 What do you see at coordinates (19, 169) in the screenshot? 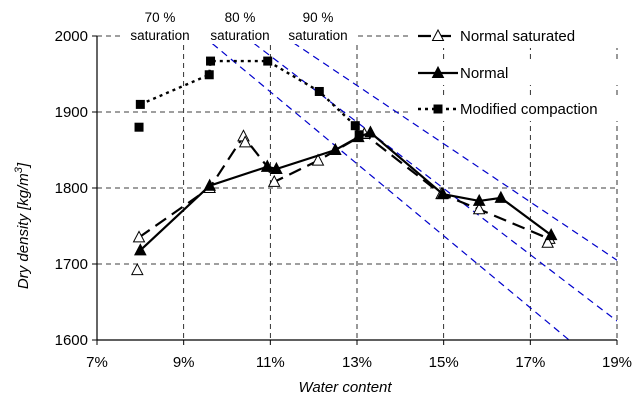
I see `y-axis-title-sup: 3` at bounding box center [19, 169].